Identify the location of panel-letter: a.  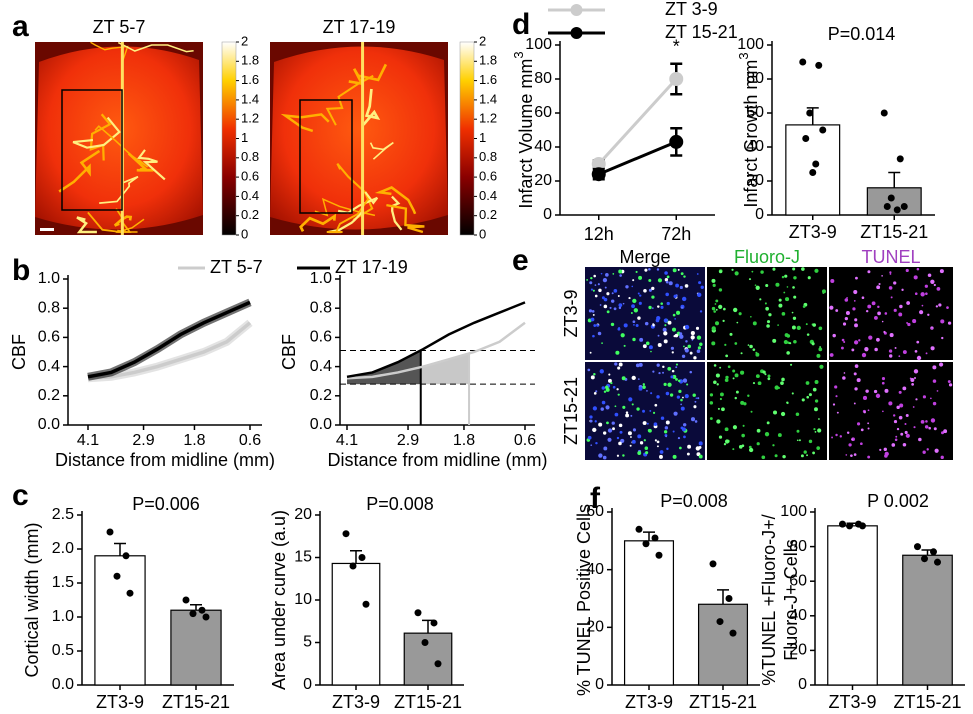
(20, 26).